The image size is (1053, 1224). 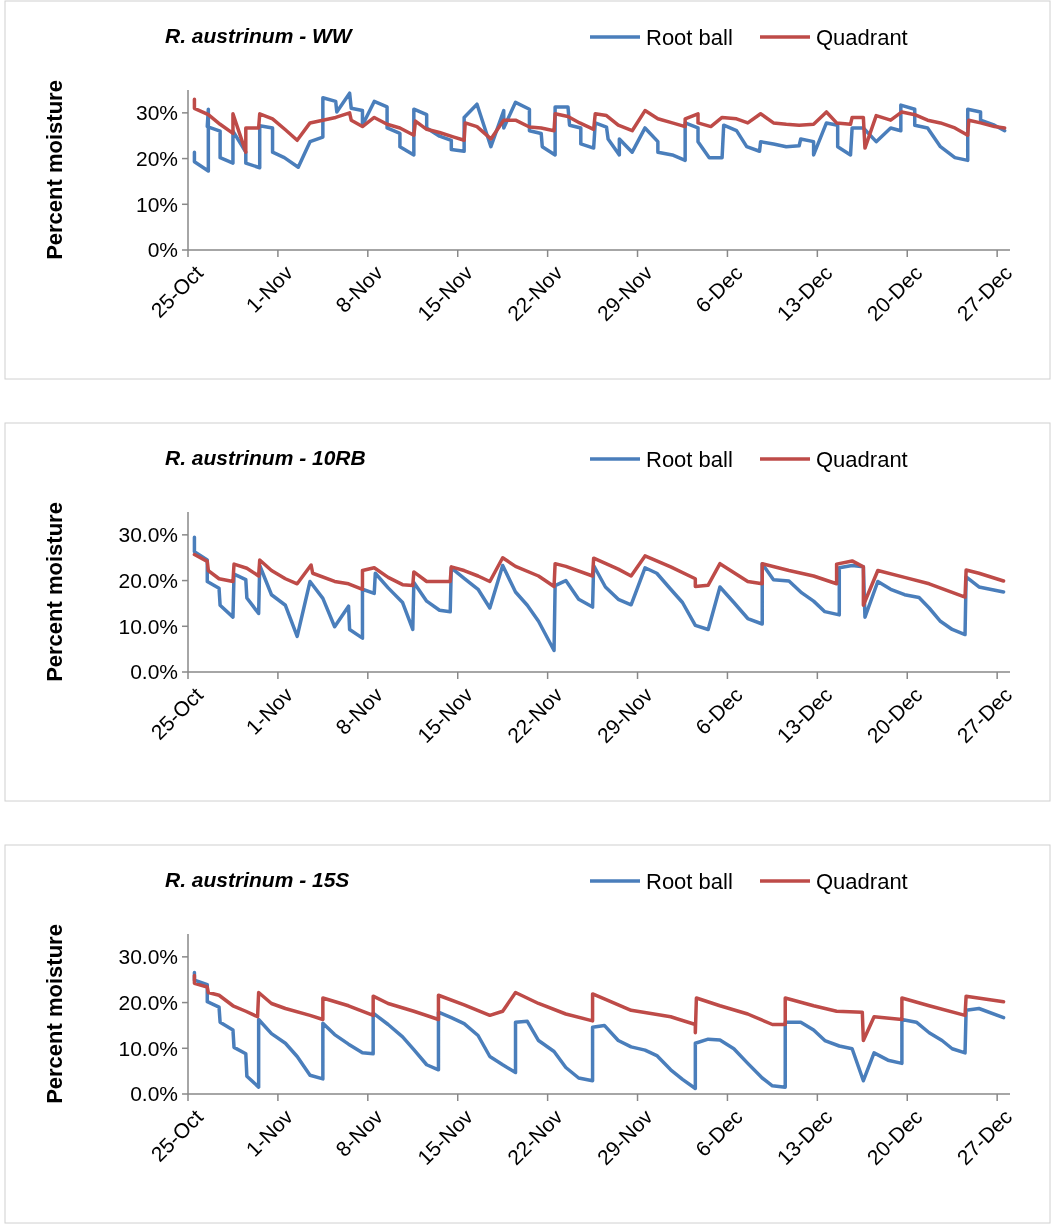 What do you see at coordinates (265, 457) in the screenshot?
I see `chart-title: R. austrinum - 10RB` at bounding box center [265, 457].